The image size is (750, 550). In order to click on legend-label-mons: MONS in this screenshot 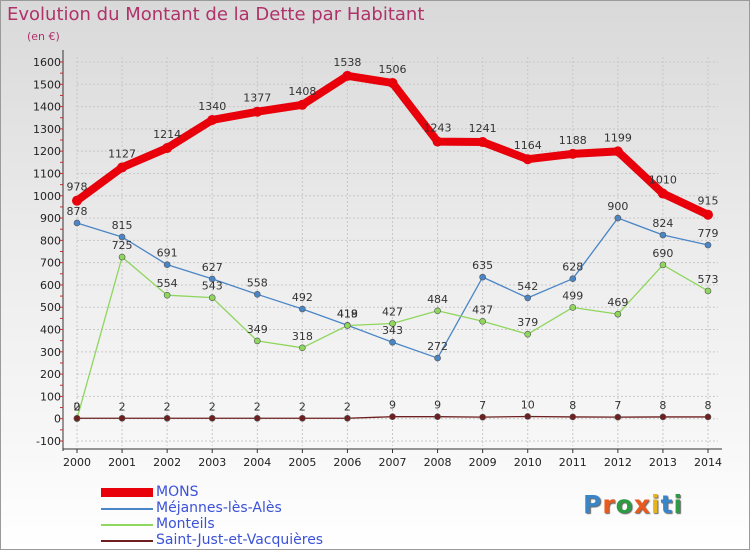, I will do `click(177, 492)`.